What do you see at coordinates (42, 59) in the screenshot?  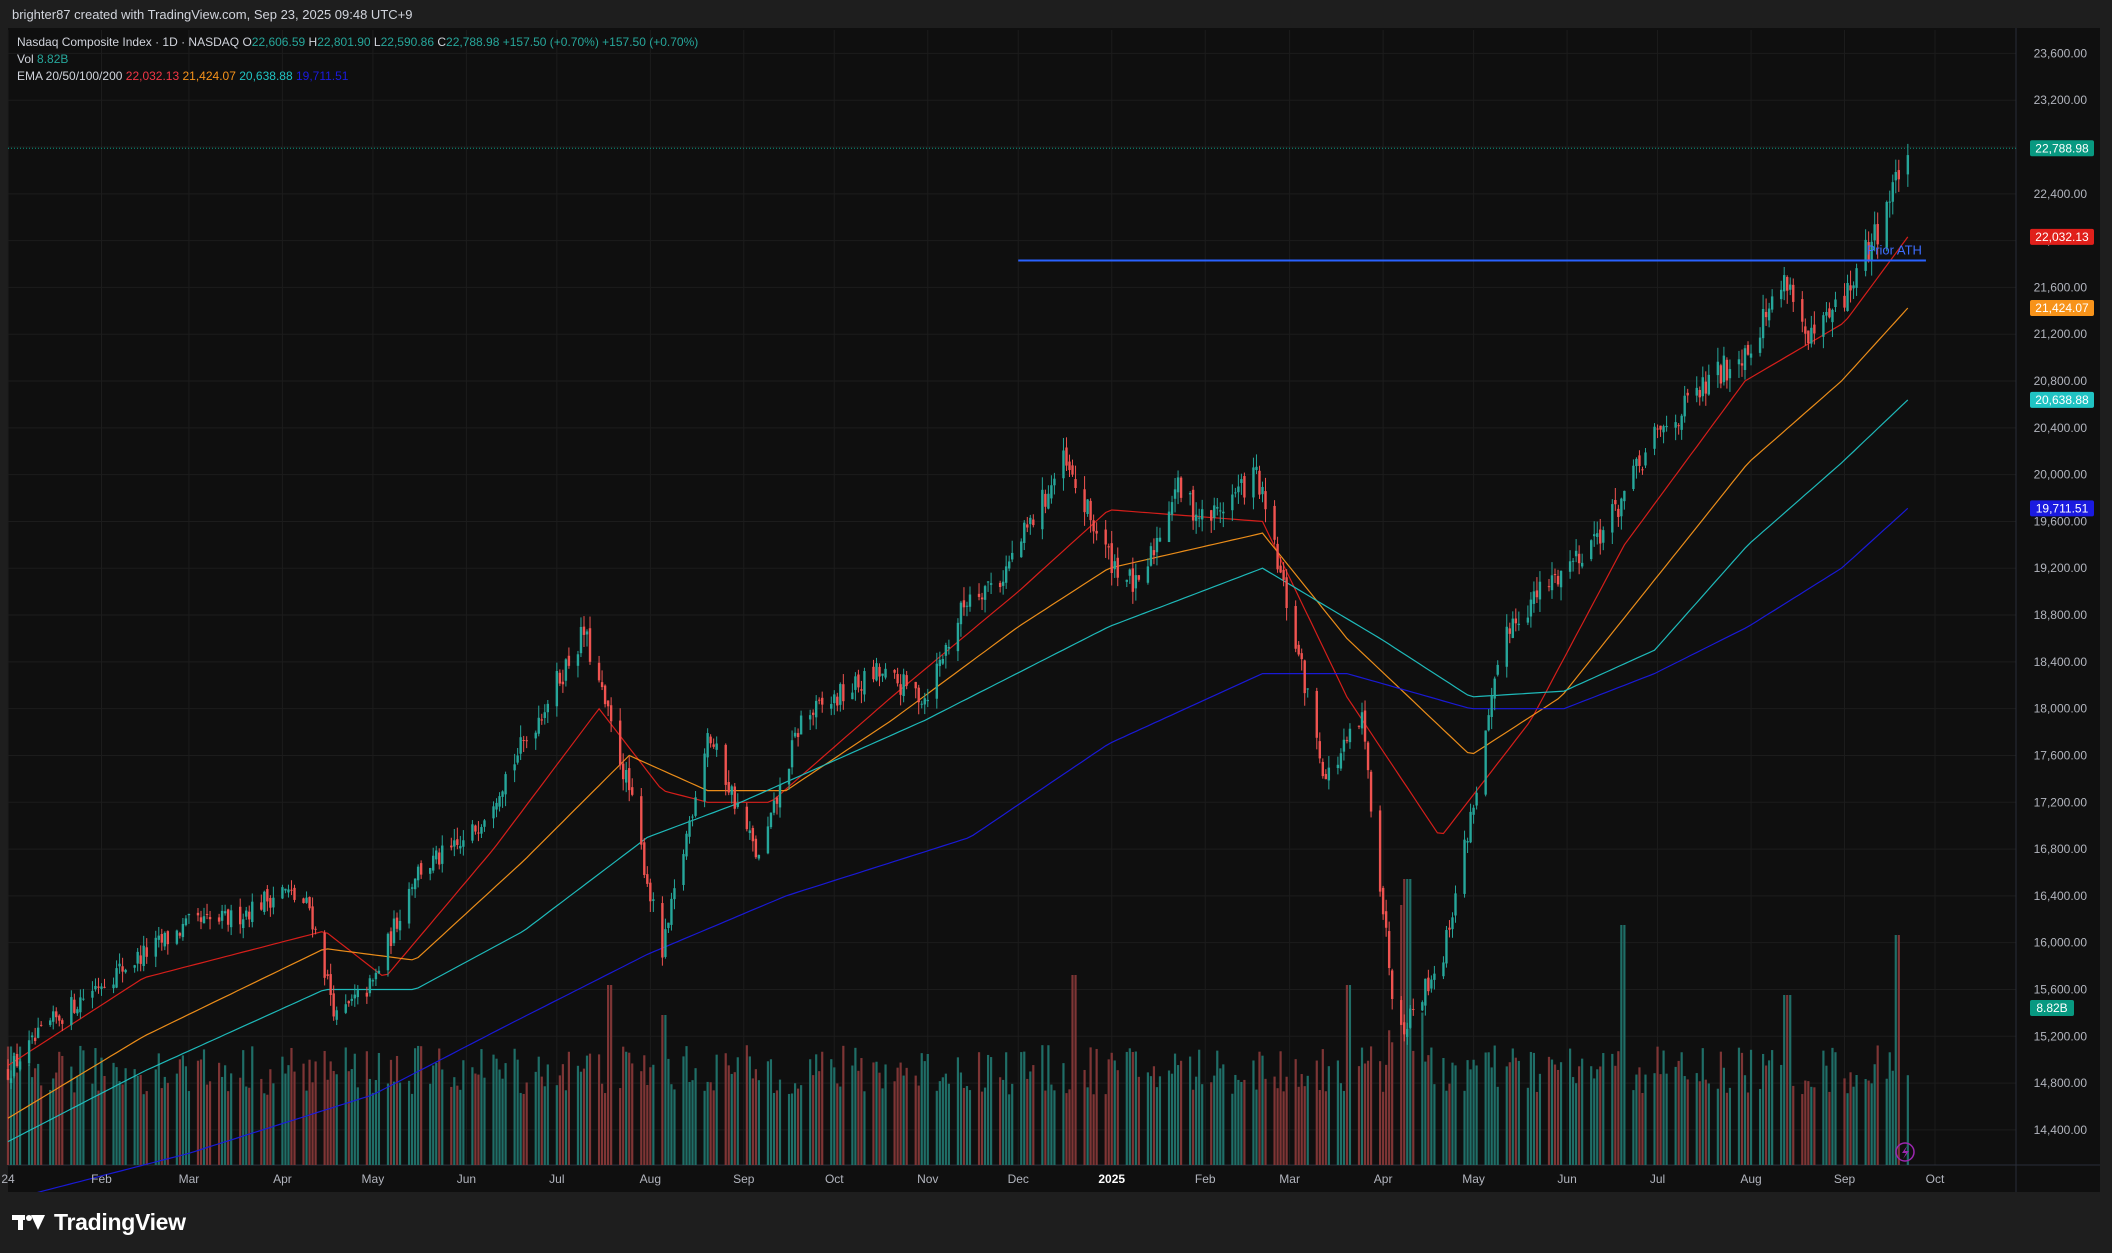 I see `volume-legend: Vol 8.82B` at bounding box center [42, 59].